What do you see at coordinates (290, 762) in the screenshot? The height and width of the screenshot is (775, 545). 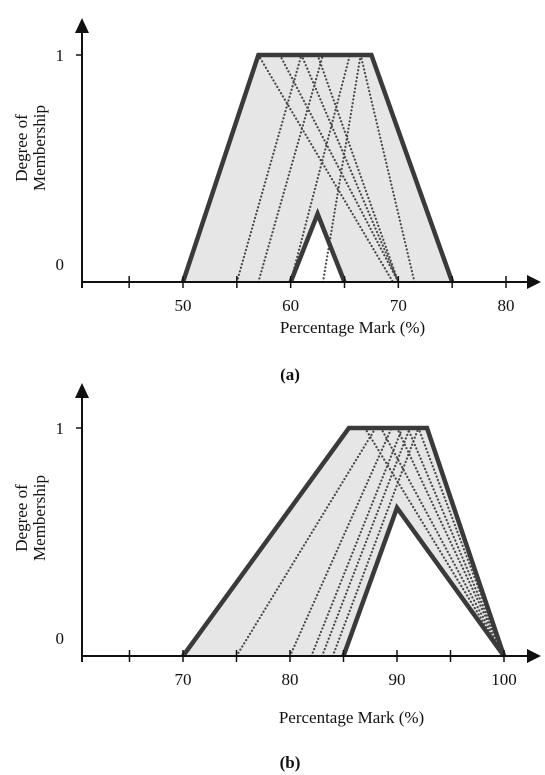 I see `panel-label: (b)` at bounding box center [290, 762].